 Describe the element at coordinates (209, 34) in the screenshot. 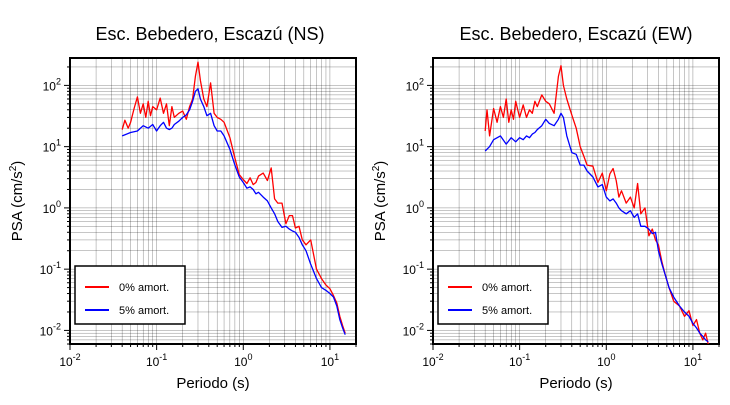

I see `chart-title: Esc. Bebedero, Escazú (NS)` at that location.